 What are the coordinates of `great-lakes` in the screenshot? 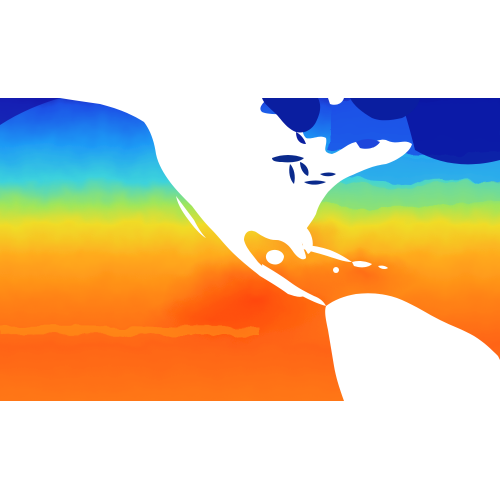 It's located at (304, 170).